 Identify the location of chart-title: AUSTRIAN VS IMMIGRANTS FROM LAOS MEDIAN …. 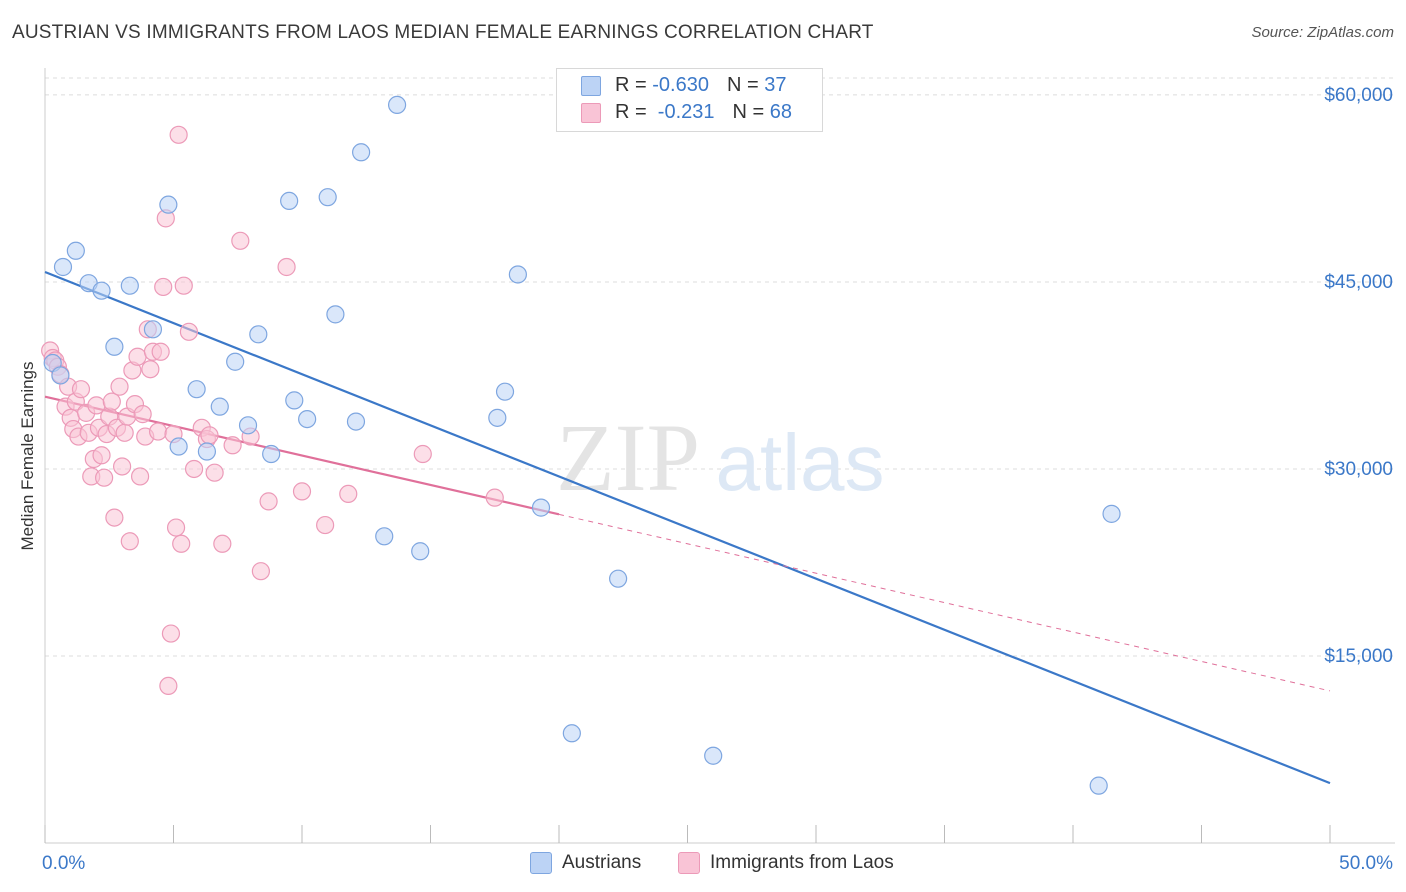
(443, 32).